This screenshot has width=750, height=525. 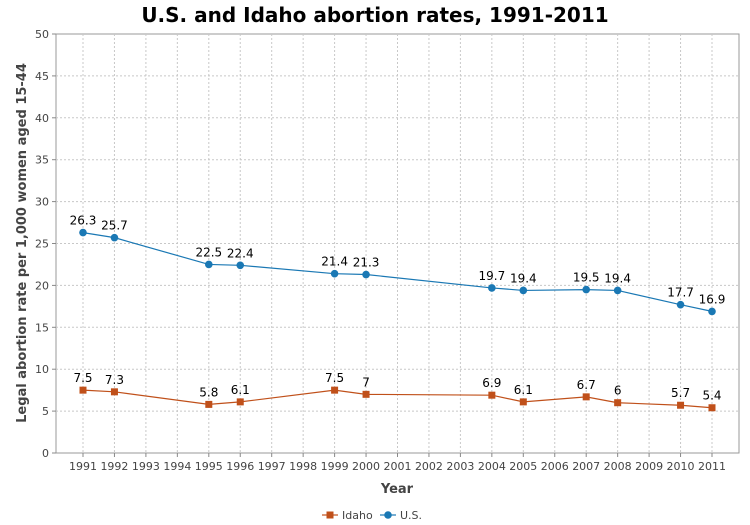 I want to click on x-tick-label: 2005, so click(x=523, y=466).